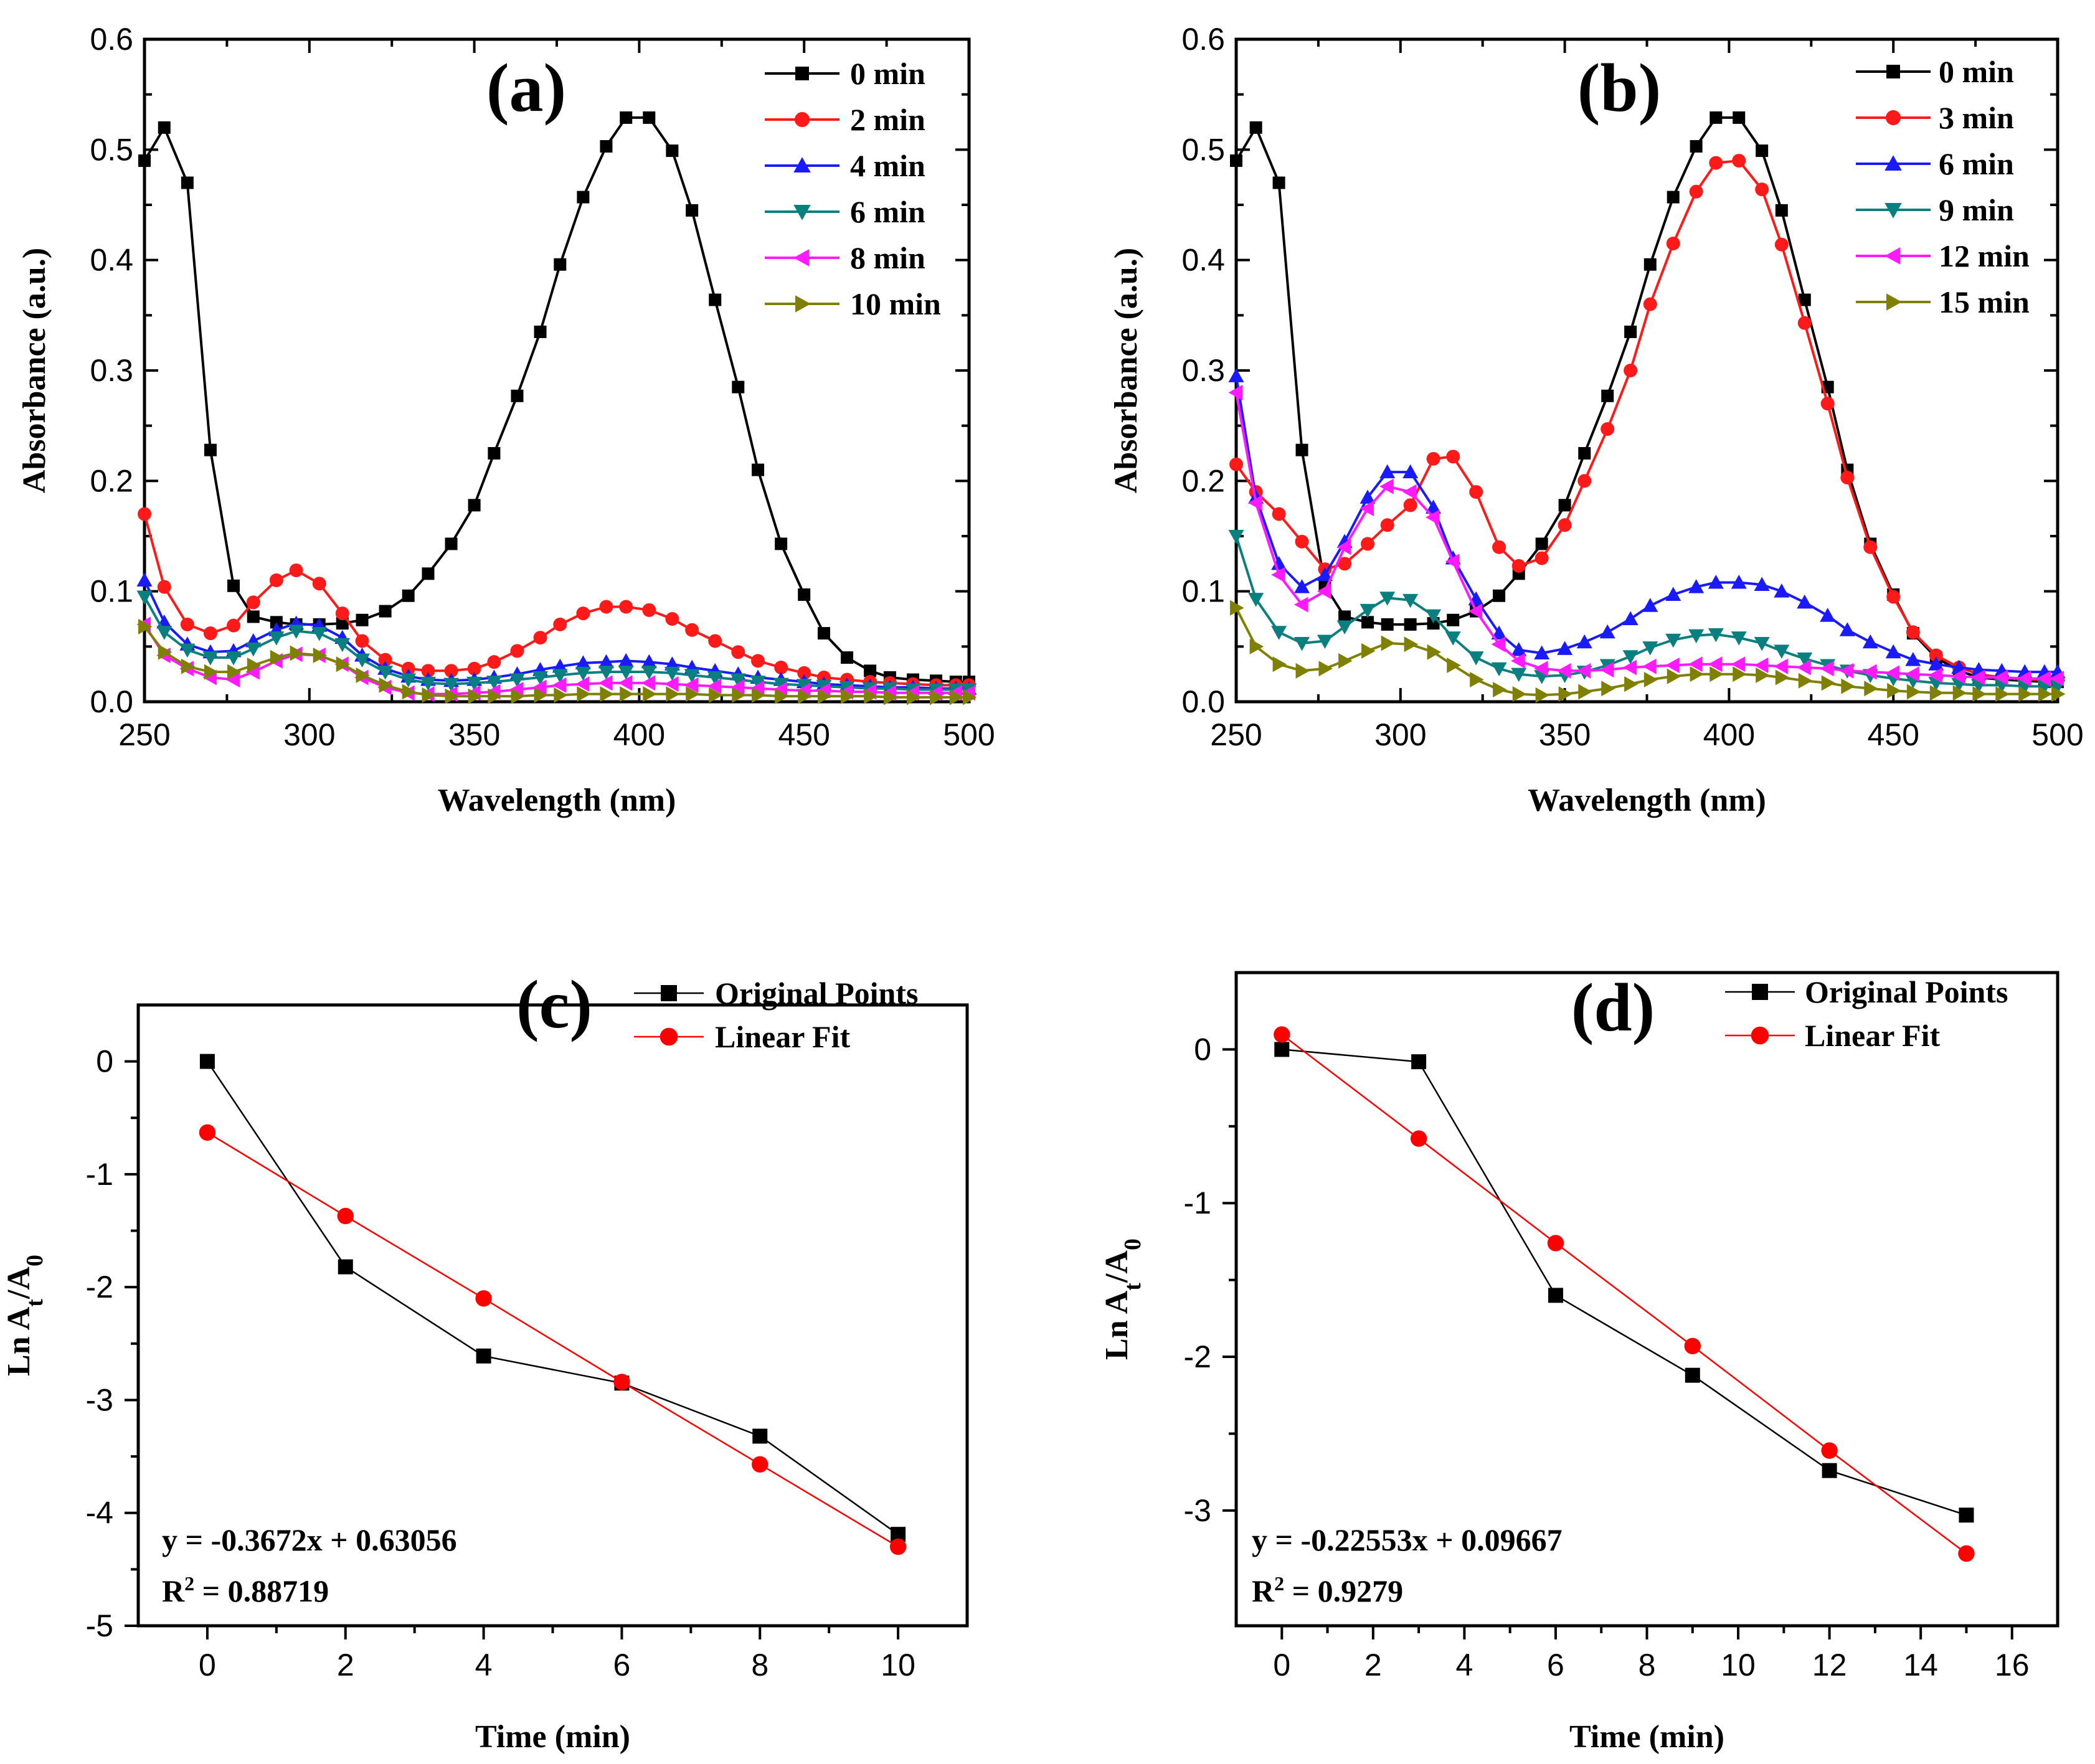 This screenshot has width=2095, height=1764. Describe the element at coordinates (887, 166) in the screenshot. I see `legend-label: 4 min` at that location.